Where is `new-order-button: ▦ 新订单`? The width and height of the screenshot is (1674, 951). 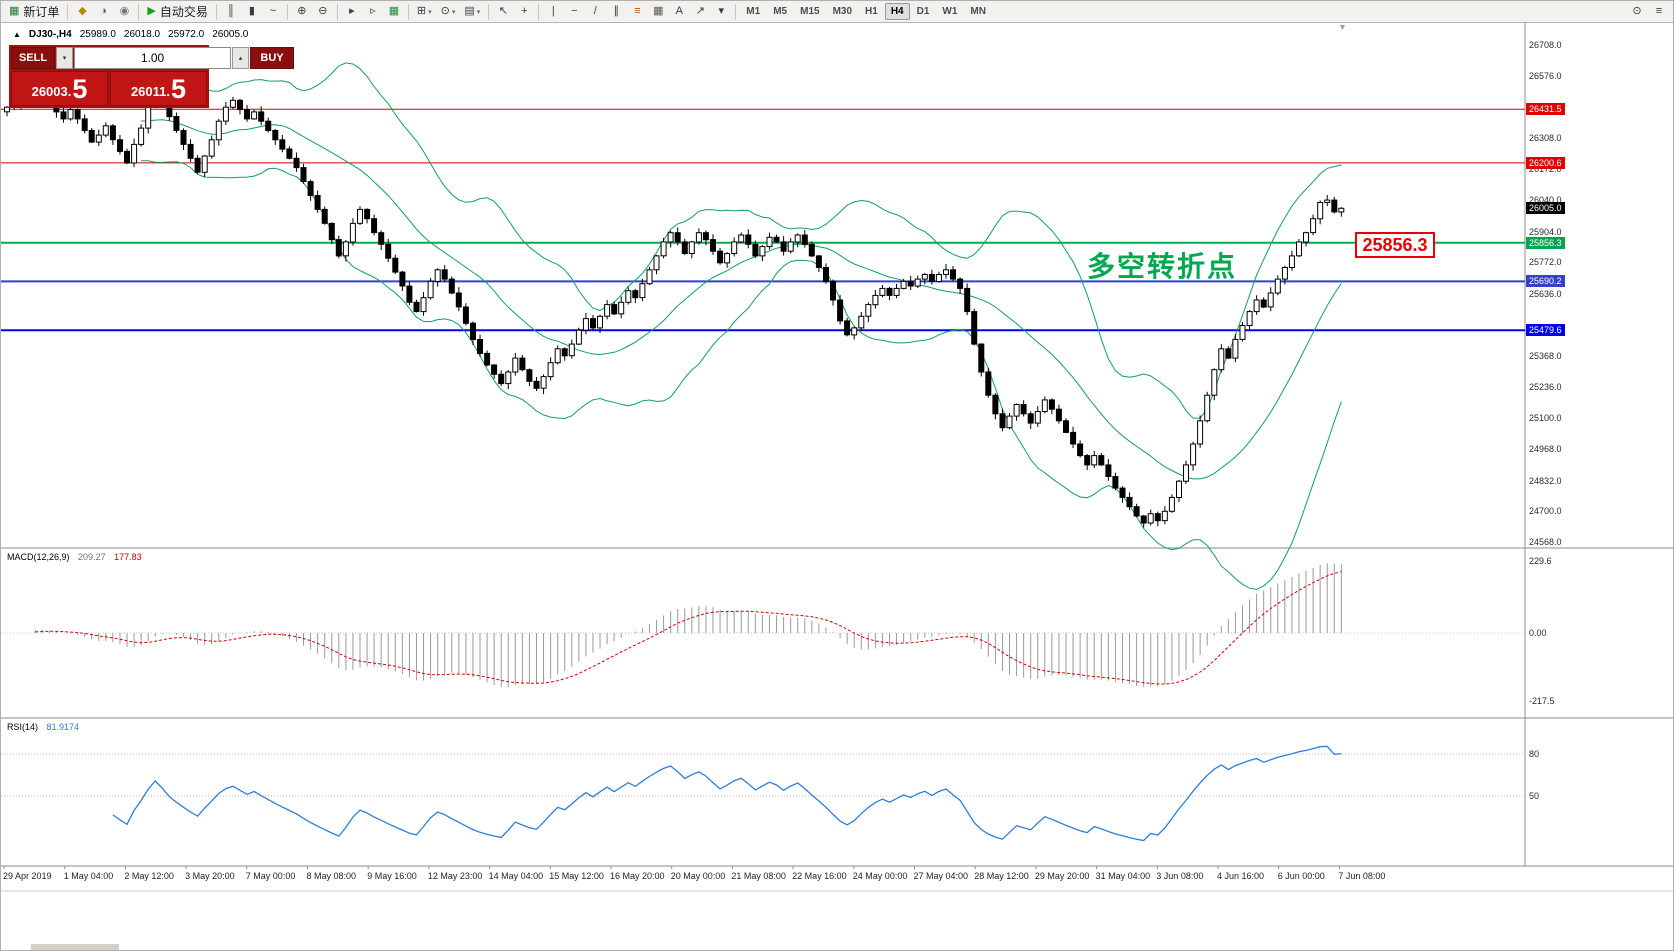
new-order-button: ▦ 新订单 is located at coordinates (34, 12).